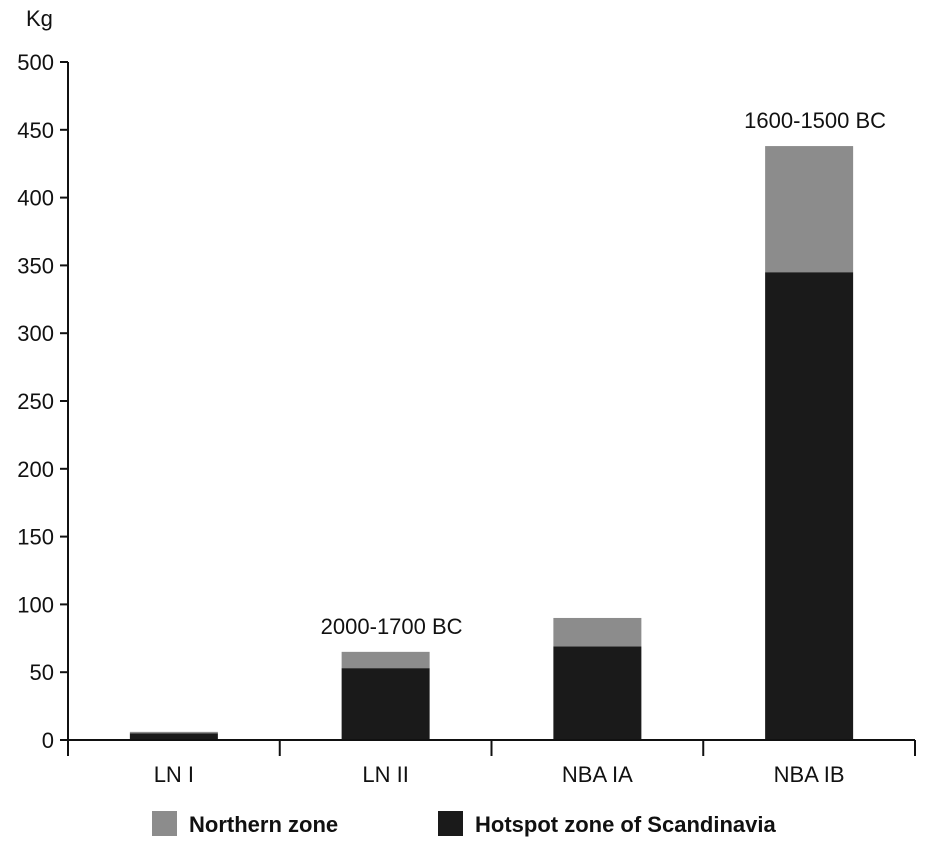  I want to click on y-axis-unit-label: Kg, so click(39, 18).